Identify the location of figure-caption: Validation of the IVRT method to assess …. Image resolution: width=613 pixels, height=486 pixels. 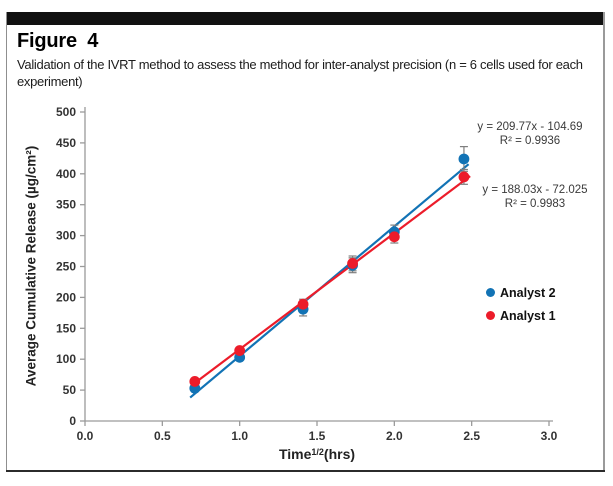
(300, 73).